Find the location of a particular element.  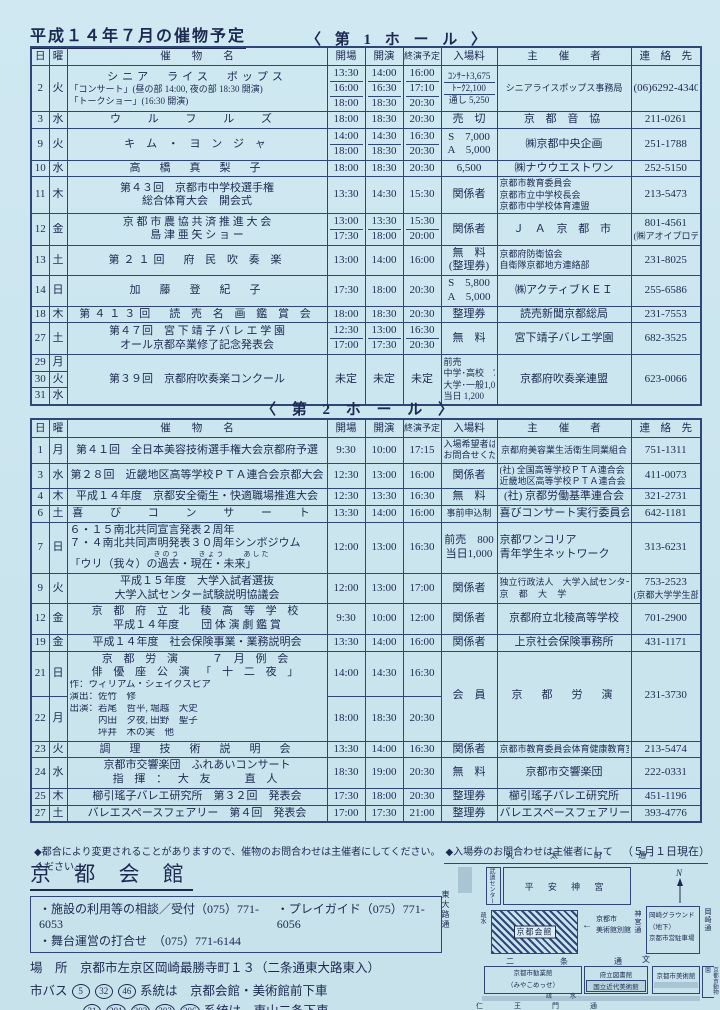

organizer-cell: 京都府美容業生活衛生同業組合 is located at coordinates (564, 450).